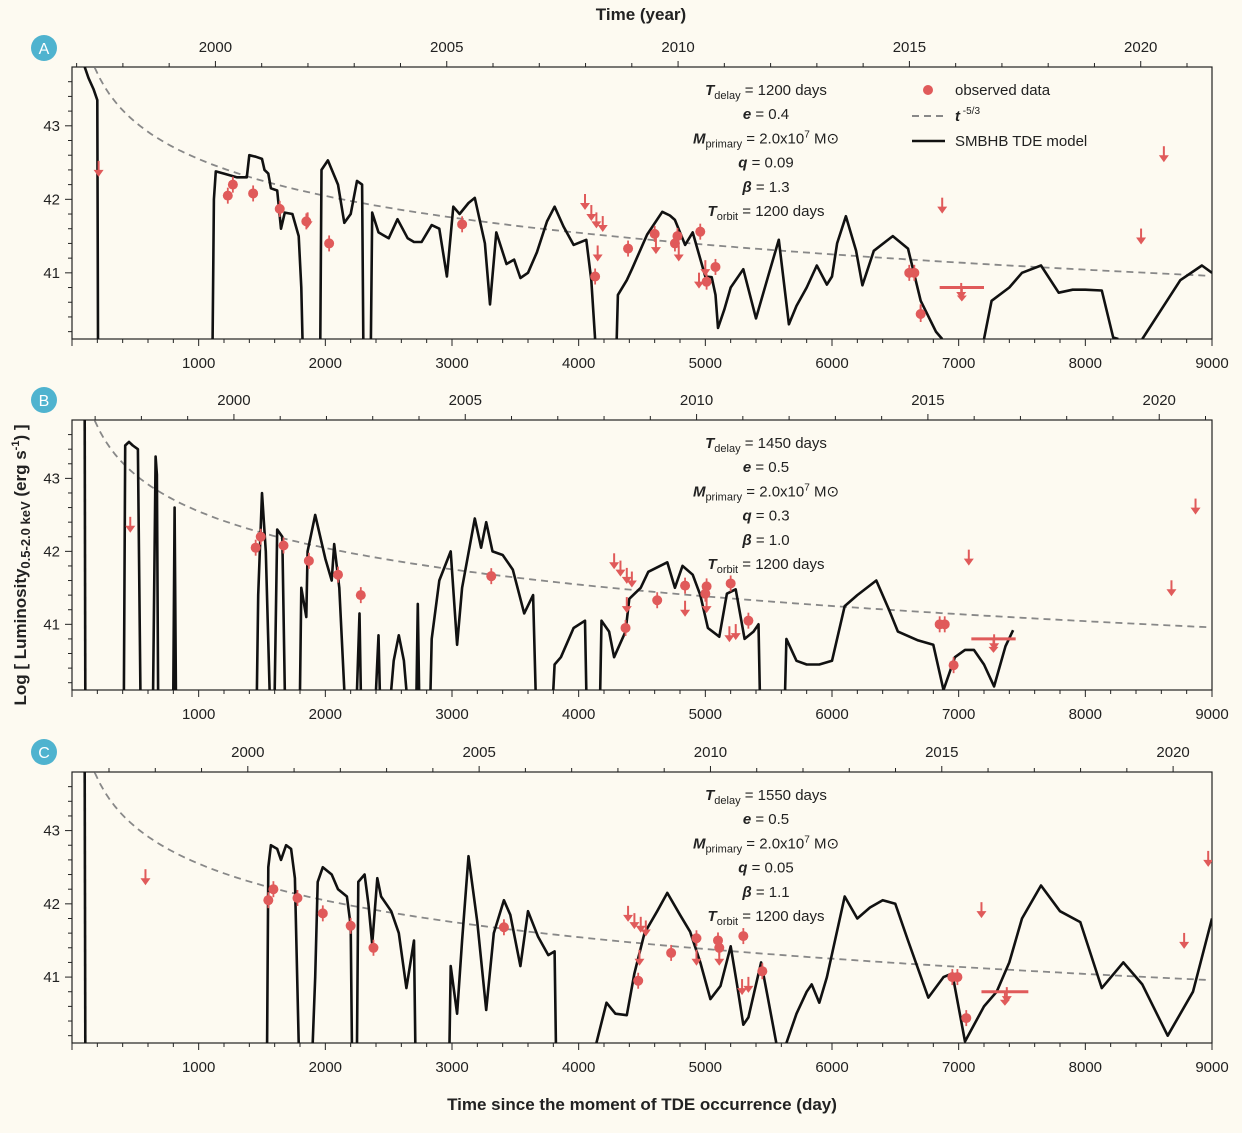 This screenshot has width=1242, height=1133. What do you see at coordinates (44, 753) in the screenshot?
I see `panel-badge-label: C` at bounding box center [44, 753].